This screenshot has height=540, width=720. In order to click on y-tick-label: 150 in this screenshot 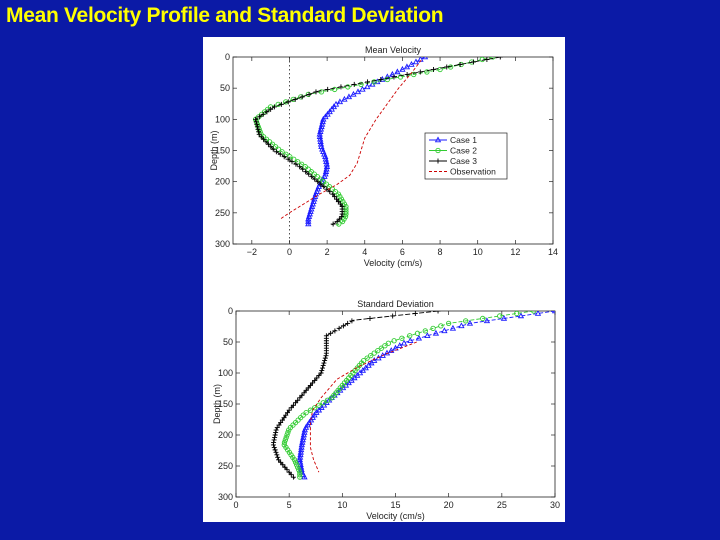, I will do `click(225, 404)`.